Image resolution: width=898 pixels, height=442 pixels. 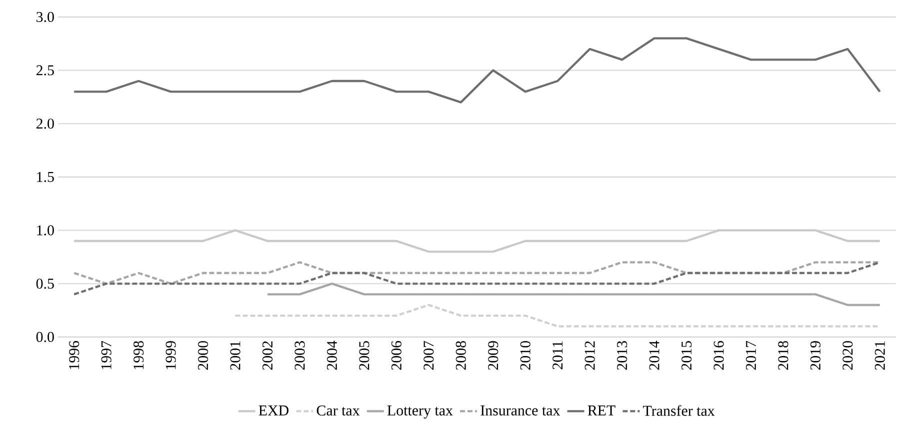 I want to click on x-tick-label: 2012, so click(x=589, y=355).